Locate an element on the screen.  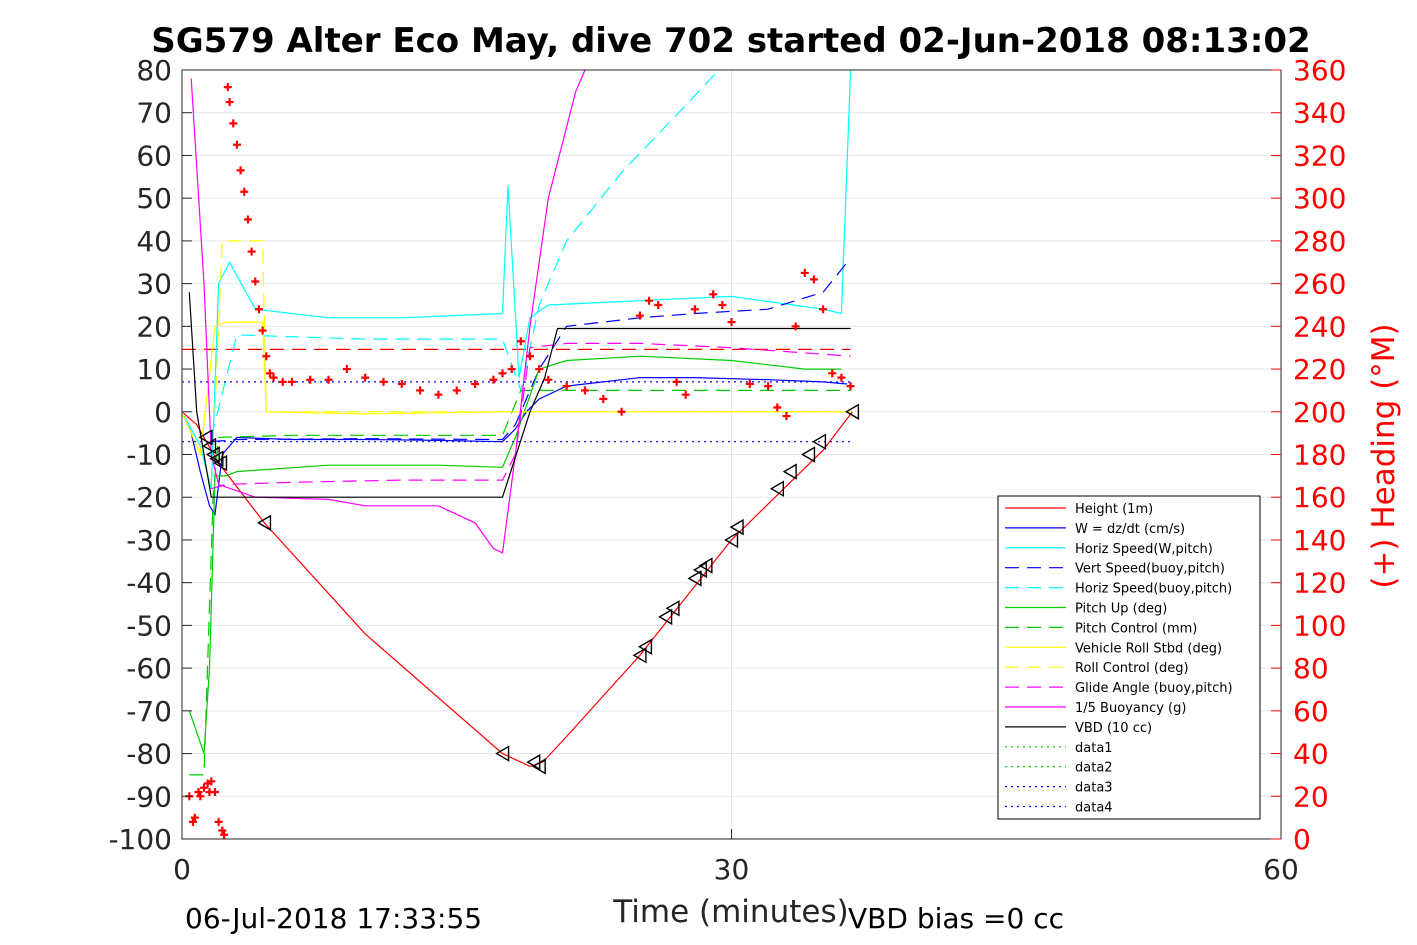
left-tick-label: 40 is located at coordinates (154, 241).